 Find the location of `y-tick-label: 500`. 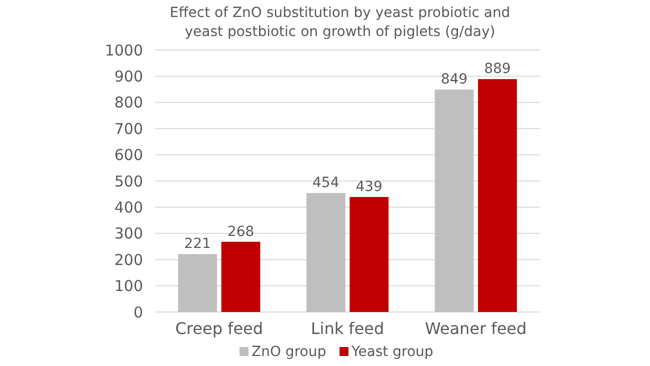

y-tick-label: 500 is located at coordinates (128, 181).